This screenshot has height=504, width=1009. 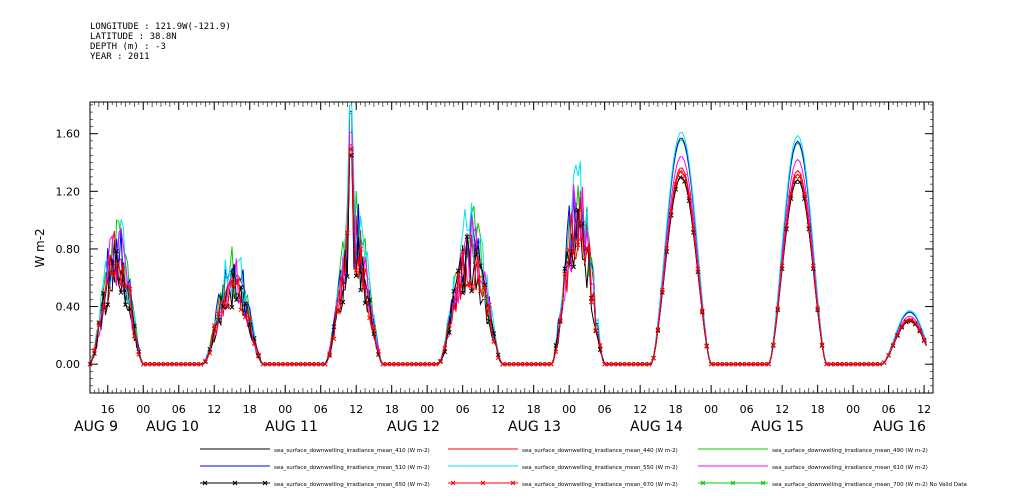 I want to click on longitude-text: LONGITUDE : 121.9W(-121.9), so click(x=160, y=27).